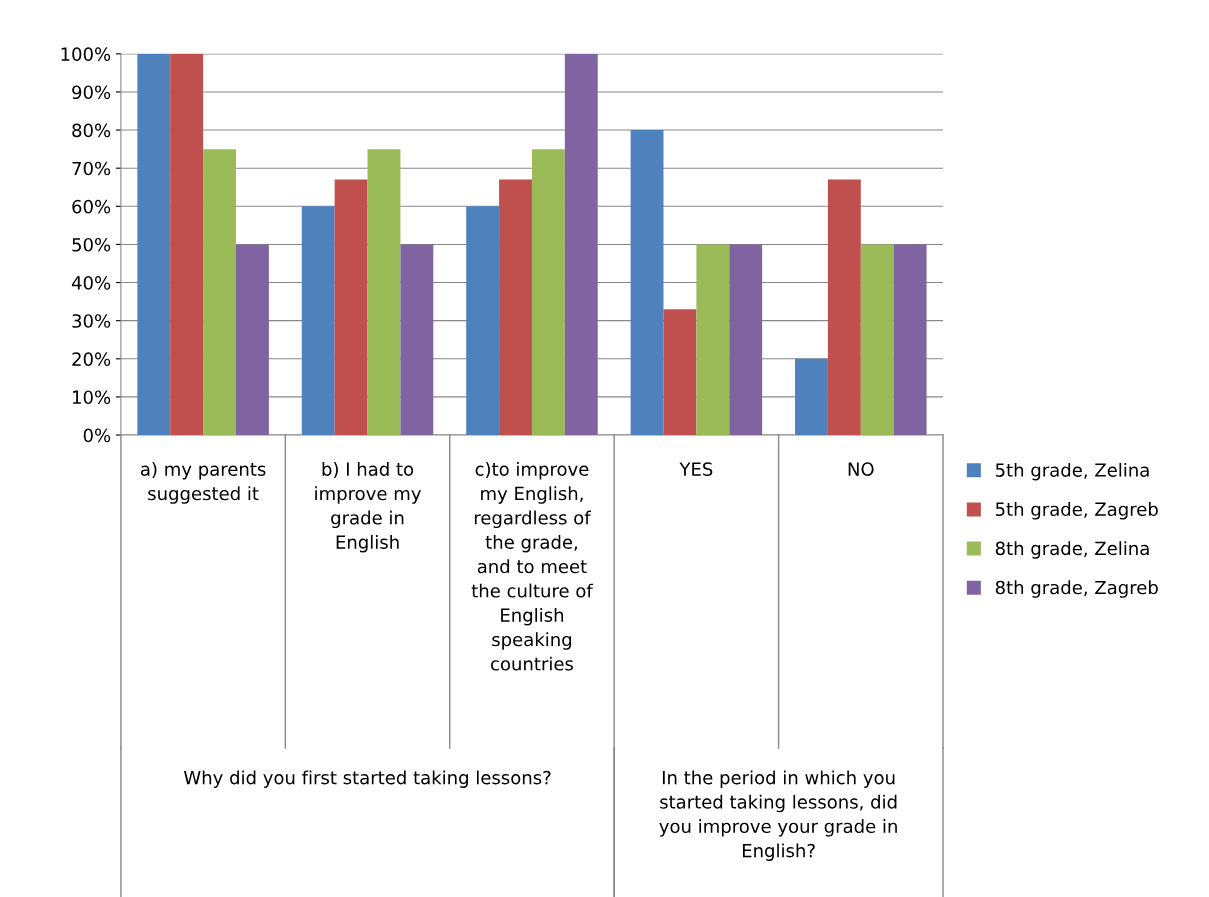 Image resolution: width=1209 pixels, height=897 pixels. Describe the element at coordinates (1076, 511) in the screenshot. I see `legend-label: 5th grade, Zagreb` at that location.